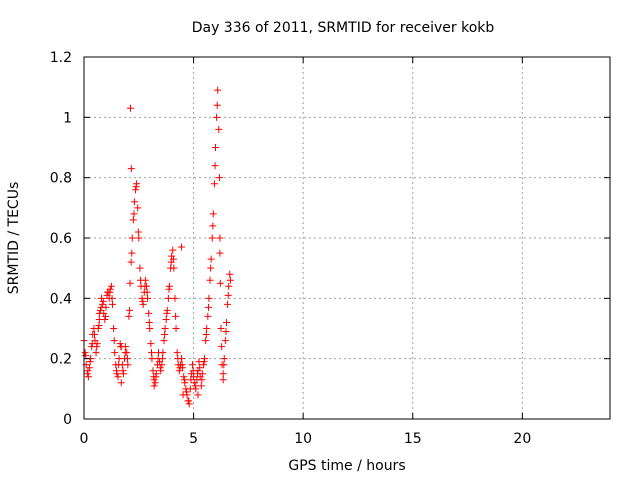 The height and width of the screenshot is (480, 640). What do you see at coordinates (61, 239) in the screenshot?
I see `y-tick-label: 0.6` at bounding box center [61, 239].